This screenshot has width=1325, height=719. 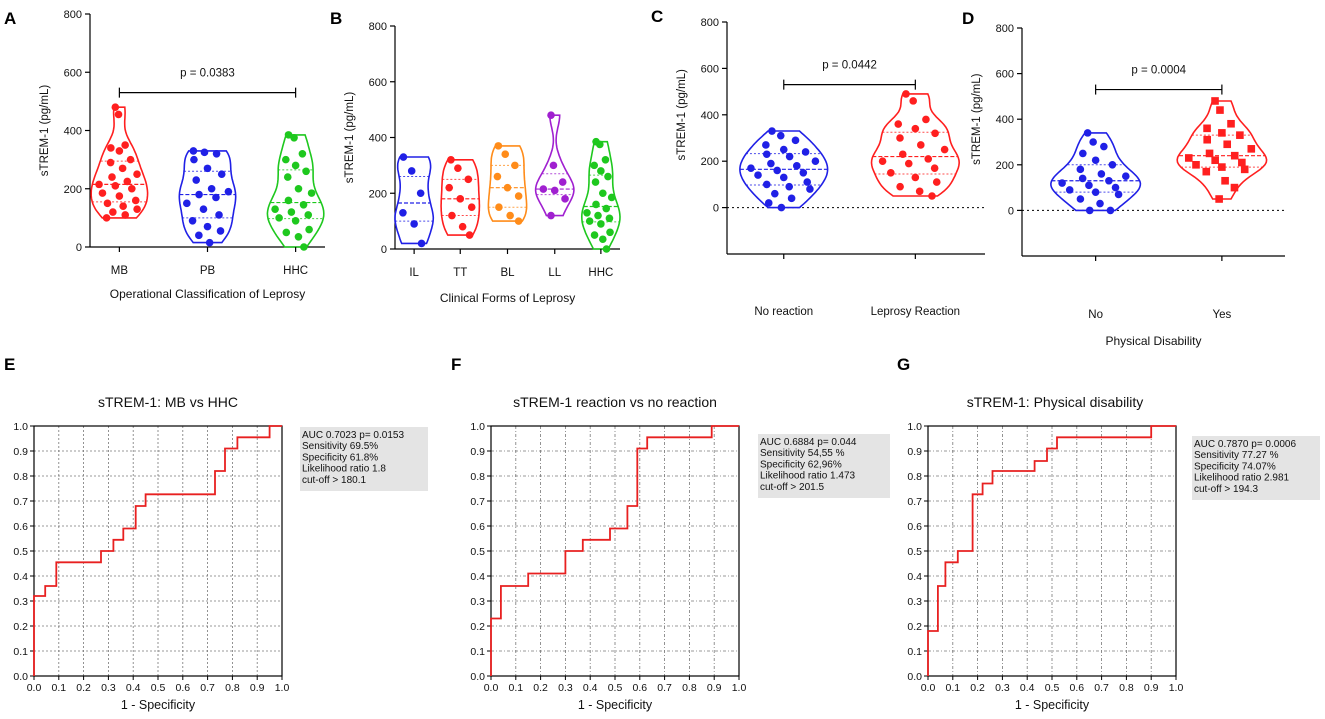 What do you see at coordinates (207, 294) in the screenshot?
I see `x-axis-label: Operational Classification of Leprosy` at bounding box center [207, 294].